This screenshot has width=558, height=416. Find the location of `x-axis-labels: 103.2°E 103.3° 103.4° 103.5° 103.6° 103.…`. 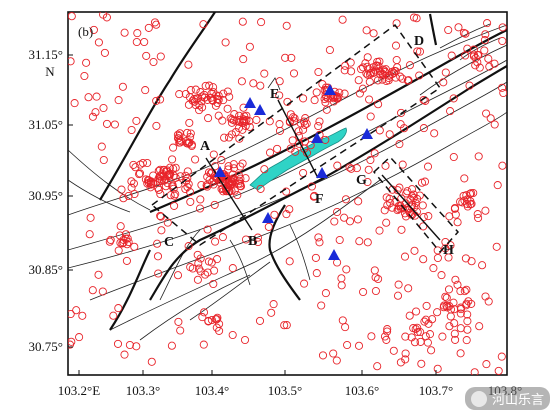

x-axis-labels: 103.2°E 103.3° 103.4° 103.5° 103.6° 103.… is located at coordinates (290, 390).